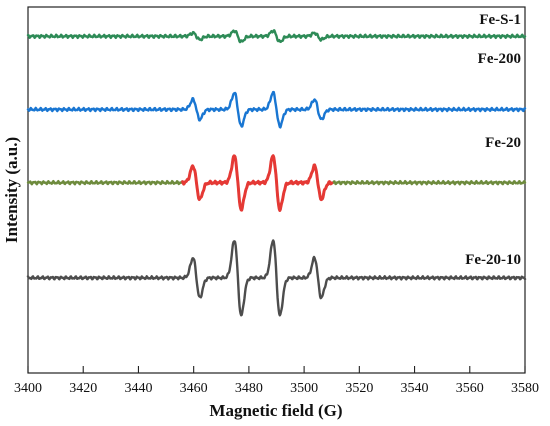 Image resolution: width=550 pixels, height=426 pixels. I want to click on x-tick-label-3420: 3420, so click(83, 388).